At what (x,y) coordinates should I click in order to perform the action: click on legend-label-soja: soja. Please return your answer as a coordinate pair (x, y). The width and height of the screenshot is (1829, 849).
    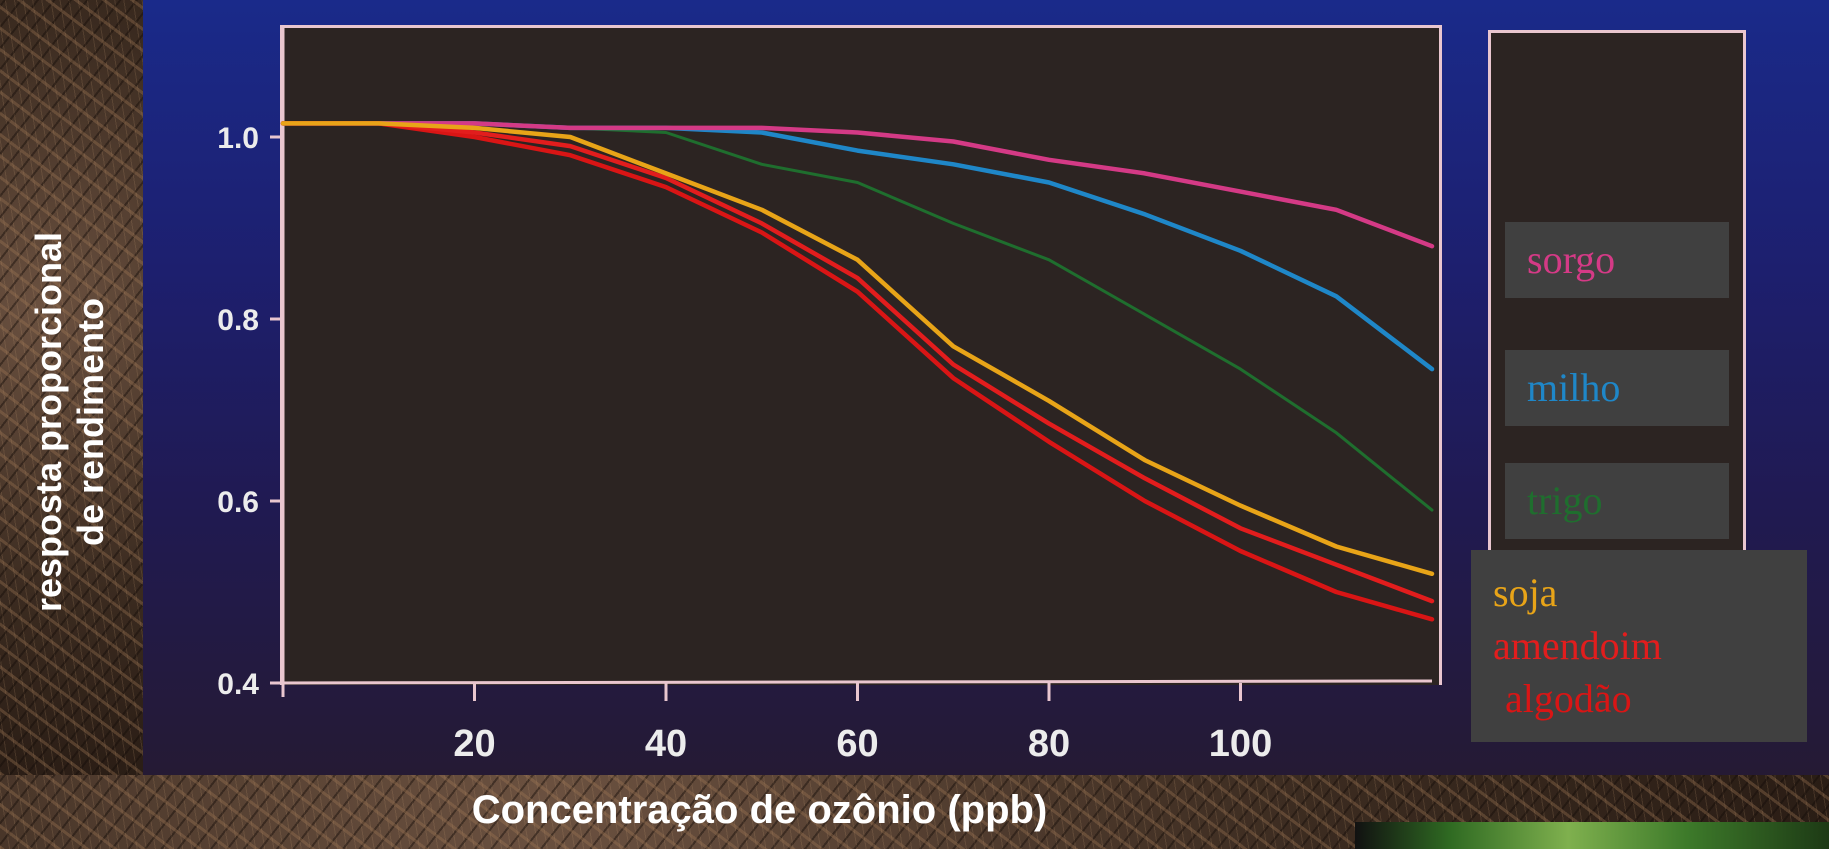
    Looking at the image, I should click on (1525, 592).